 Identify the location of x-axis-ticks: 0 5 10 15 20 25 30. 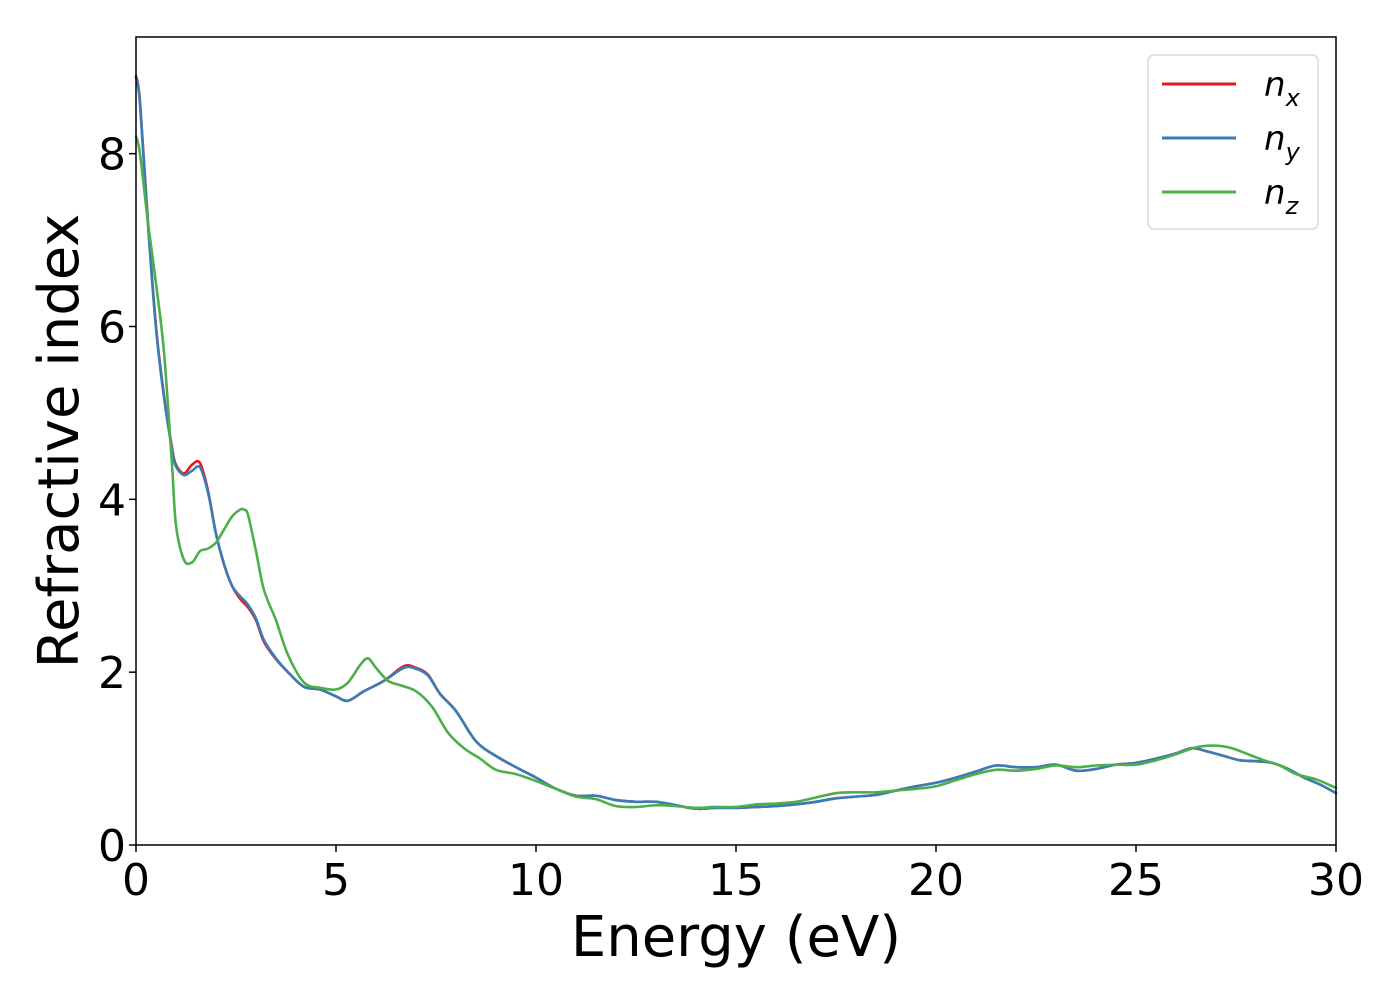
(743, 875).